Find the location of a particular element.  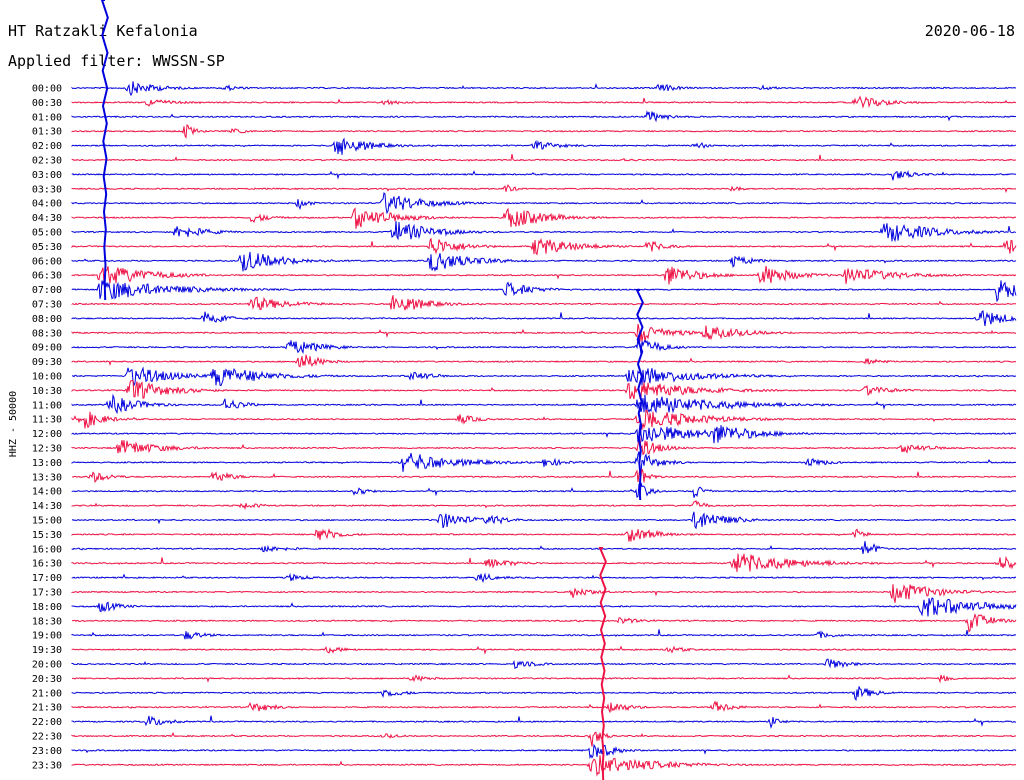

time-tick-label: 20:30 is located at coordinates (47, 679).